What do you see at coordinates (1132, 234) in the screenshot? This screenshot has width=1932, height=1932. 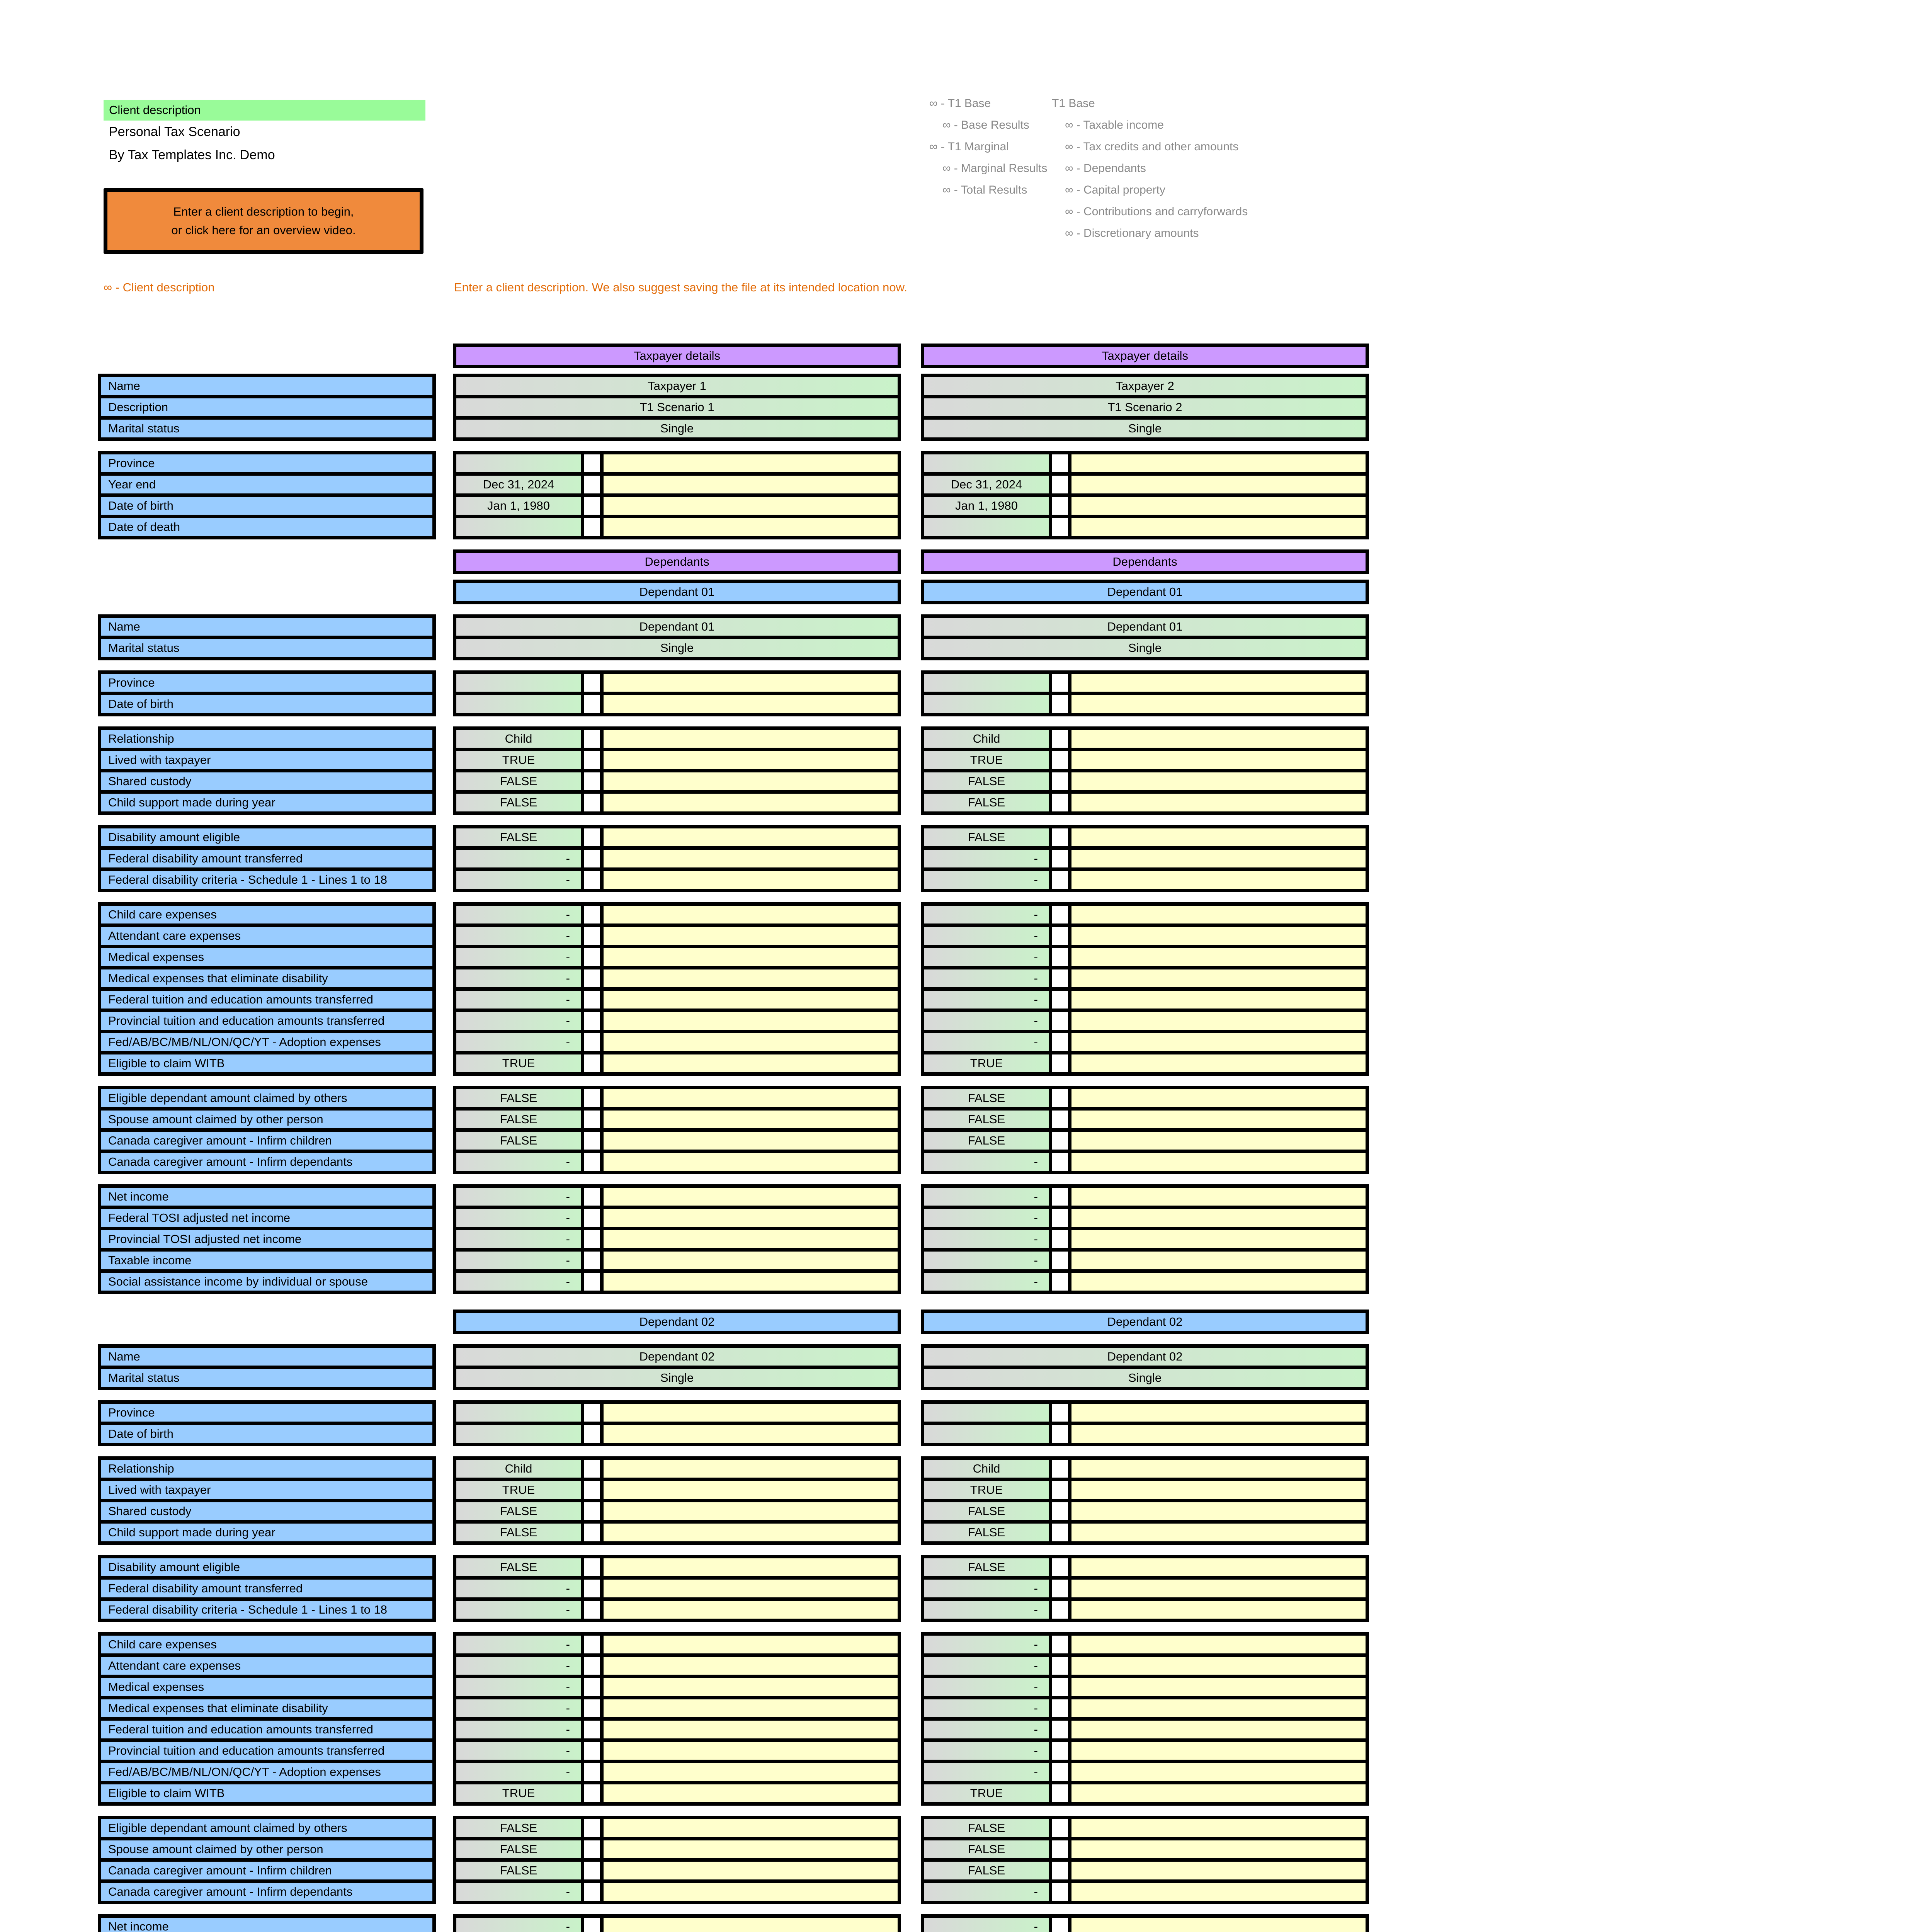 I see `nav-link: ∞ - Discretionary amounts` at bounding box center [1132, 234].